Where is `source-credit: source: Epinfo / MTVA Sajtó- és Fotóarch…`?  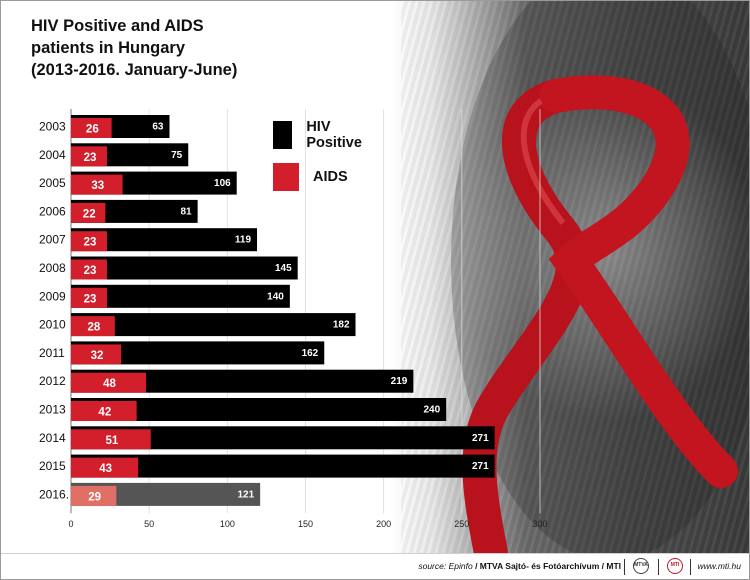 source-credit: source: Epinfo / MTVA Sajtó- és Fotóarch… is located at coordinates (519, 566).